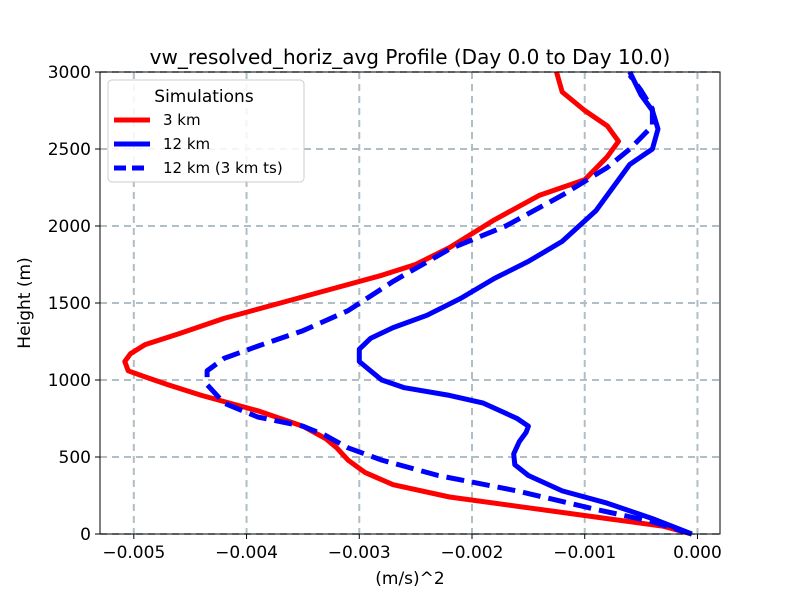  What do you see at coordinates (69, 381) in the screenshot?
I see `y-tick-label: 1000` at bounding box center [69, 381].